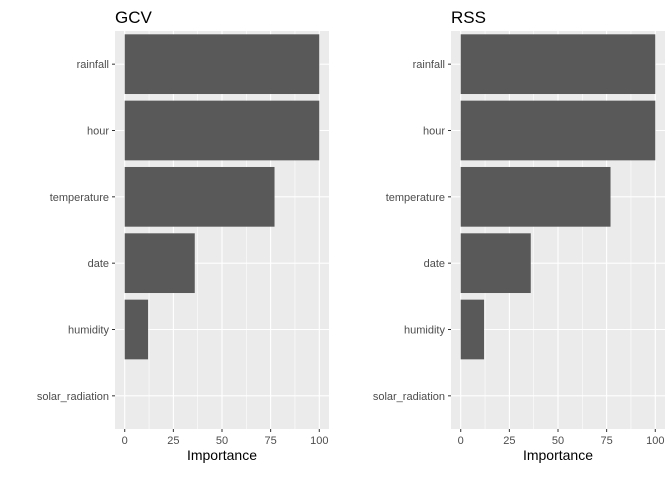  What do you see at coordinates (134, 17) in the screenshot?
I see `chart-title: GCV` at bounding box center [134, 17].